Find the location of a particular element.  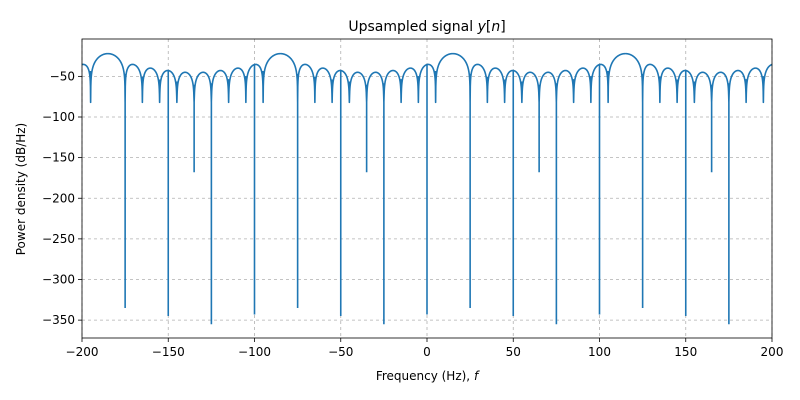

y-tick-label: −50 is located at coordinates (62, 76).